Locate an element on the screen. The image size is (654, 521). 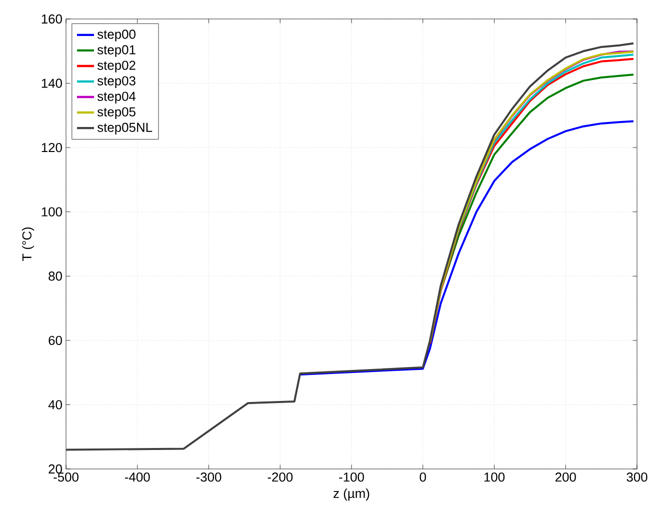
y-tick-label: 140 is located at coordinates (52, 83).